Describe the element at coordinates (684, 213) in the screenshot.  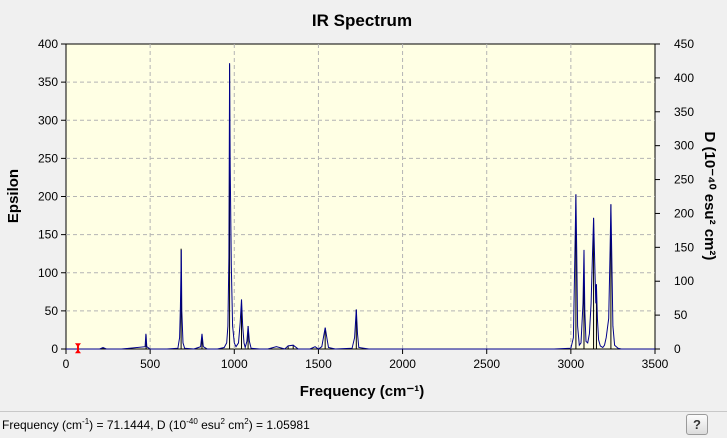
I see `y-right-tick-label: 200` at that location.